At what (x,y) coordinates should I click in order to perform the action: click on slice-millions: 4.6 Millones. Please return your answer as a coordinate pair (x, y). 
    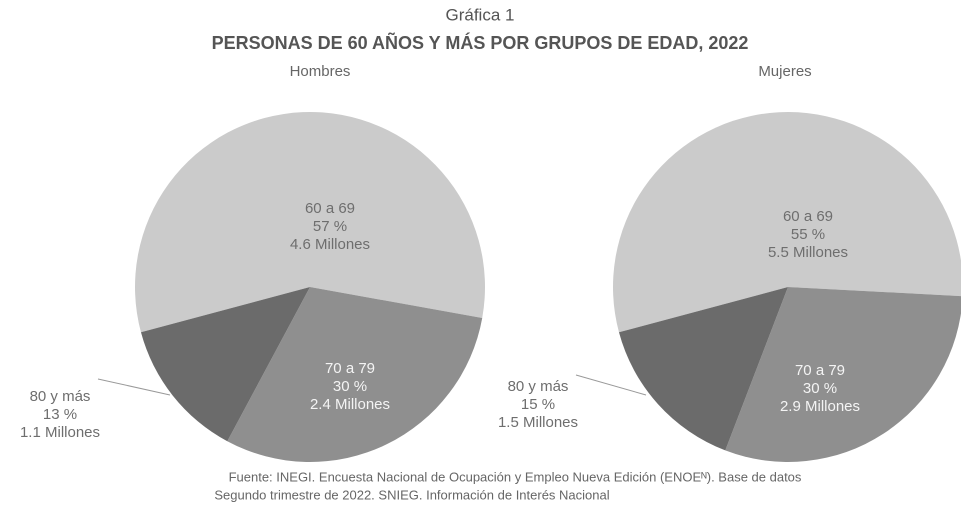
    Looking at the image, I should click on (330, 244).